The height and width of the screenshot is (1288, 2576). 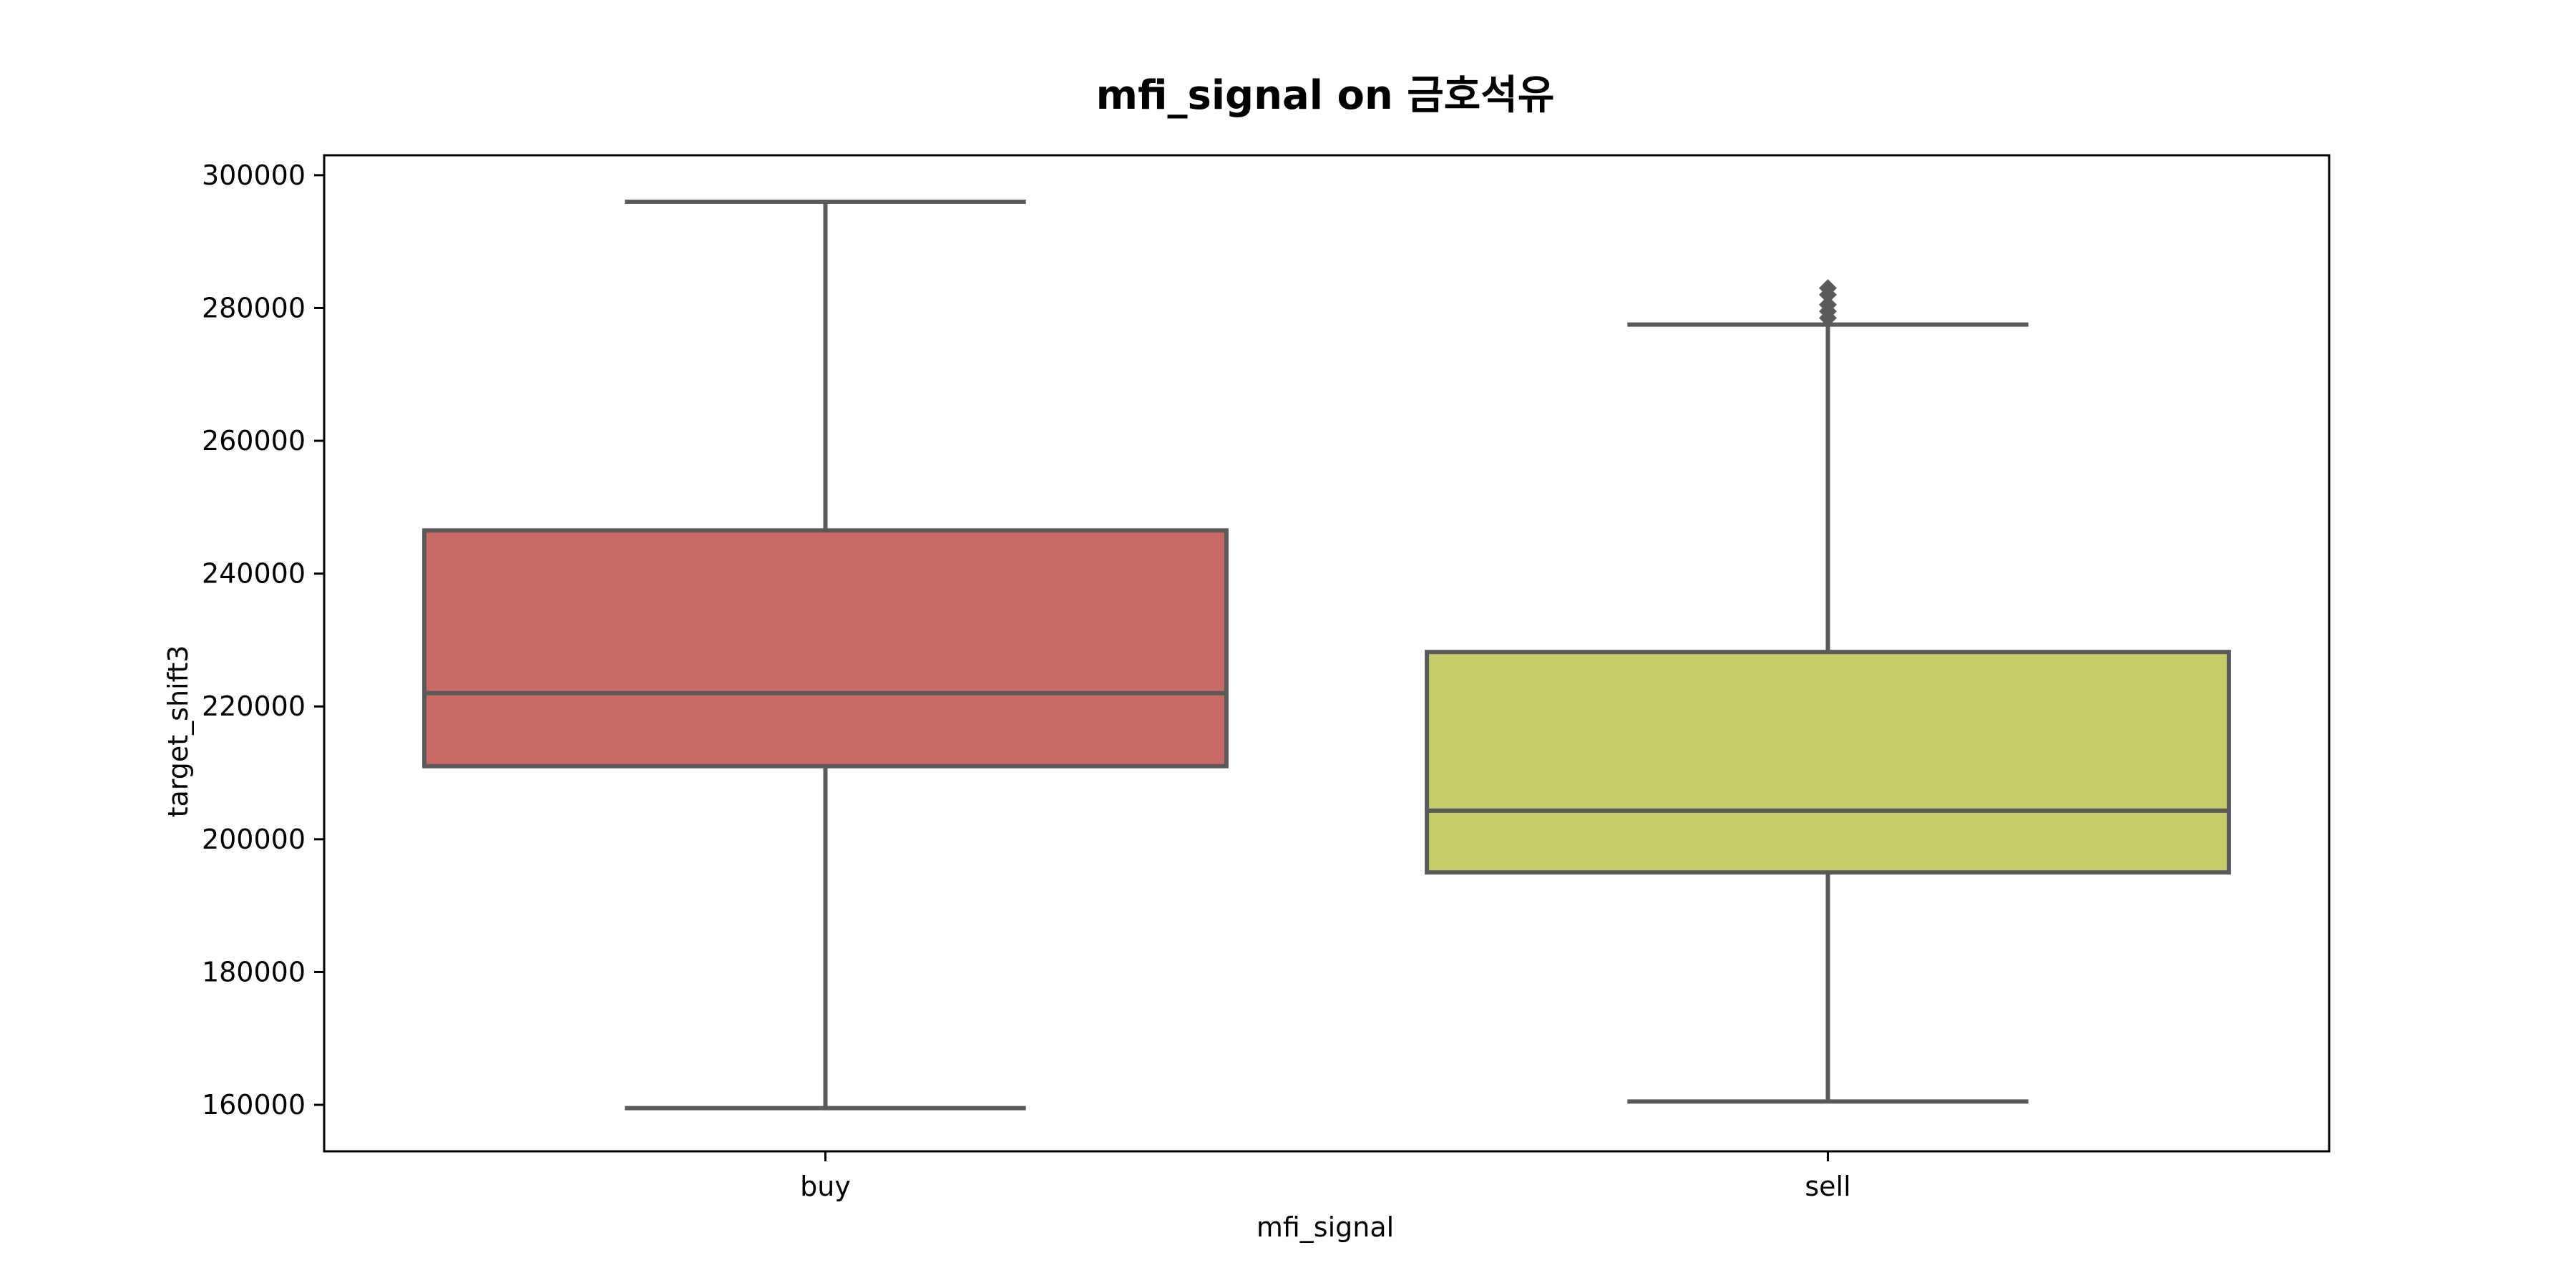 I want to click on y-tick-label: 220000, so click(x=254, y=706).